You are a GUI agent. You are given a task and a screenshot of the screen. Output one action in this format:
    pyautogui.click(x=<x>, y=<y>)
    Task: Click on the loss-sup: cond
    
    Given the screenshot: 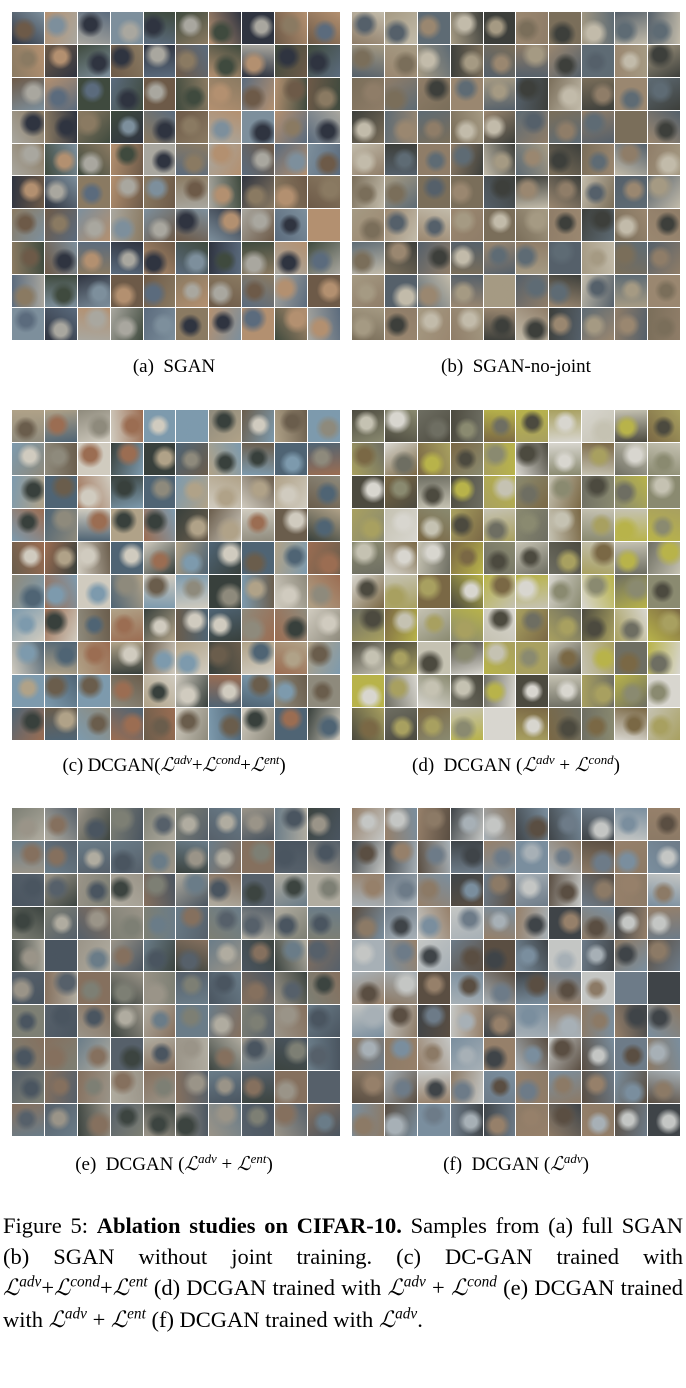 What is the action you would take?
    pyautogui.click(x=601, y=759)
    